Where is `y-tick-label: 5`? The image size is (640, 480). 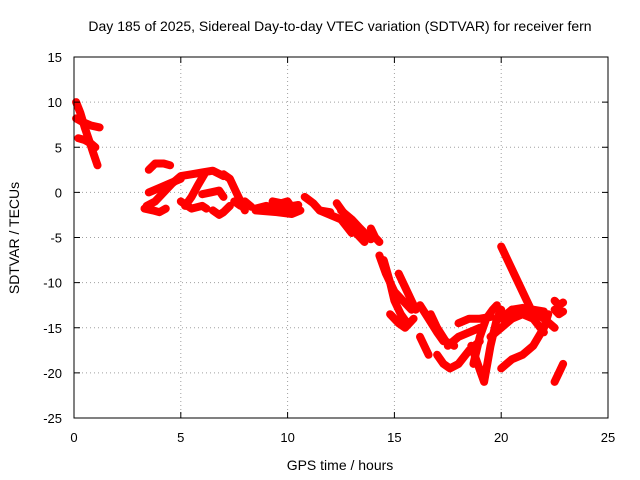 y-tick-label: 5 is located at coordinates (58, 147).